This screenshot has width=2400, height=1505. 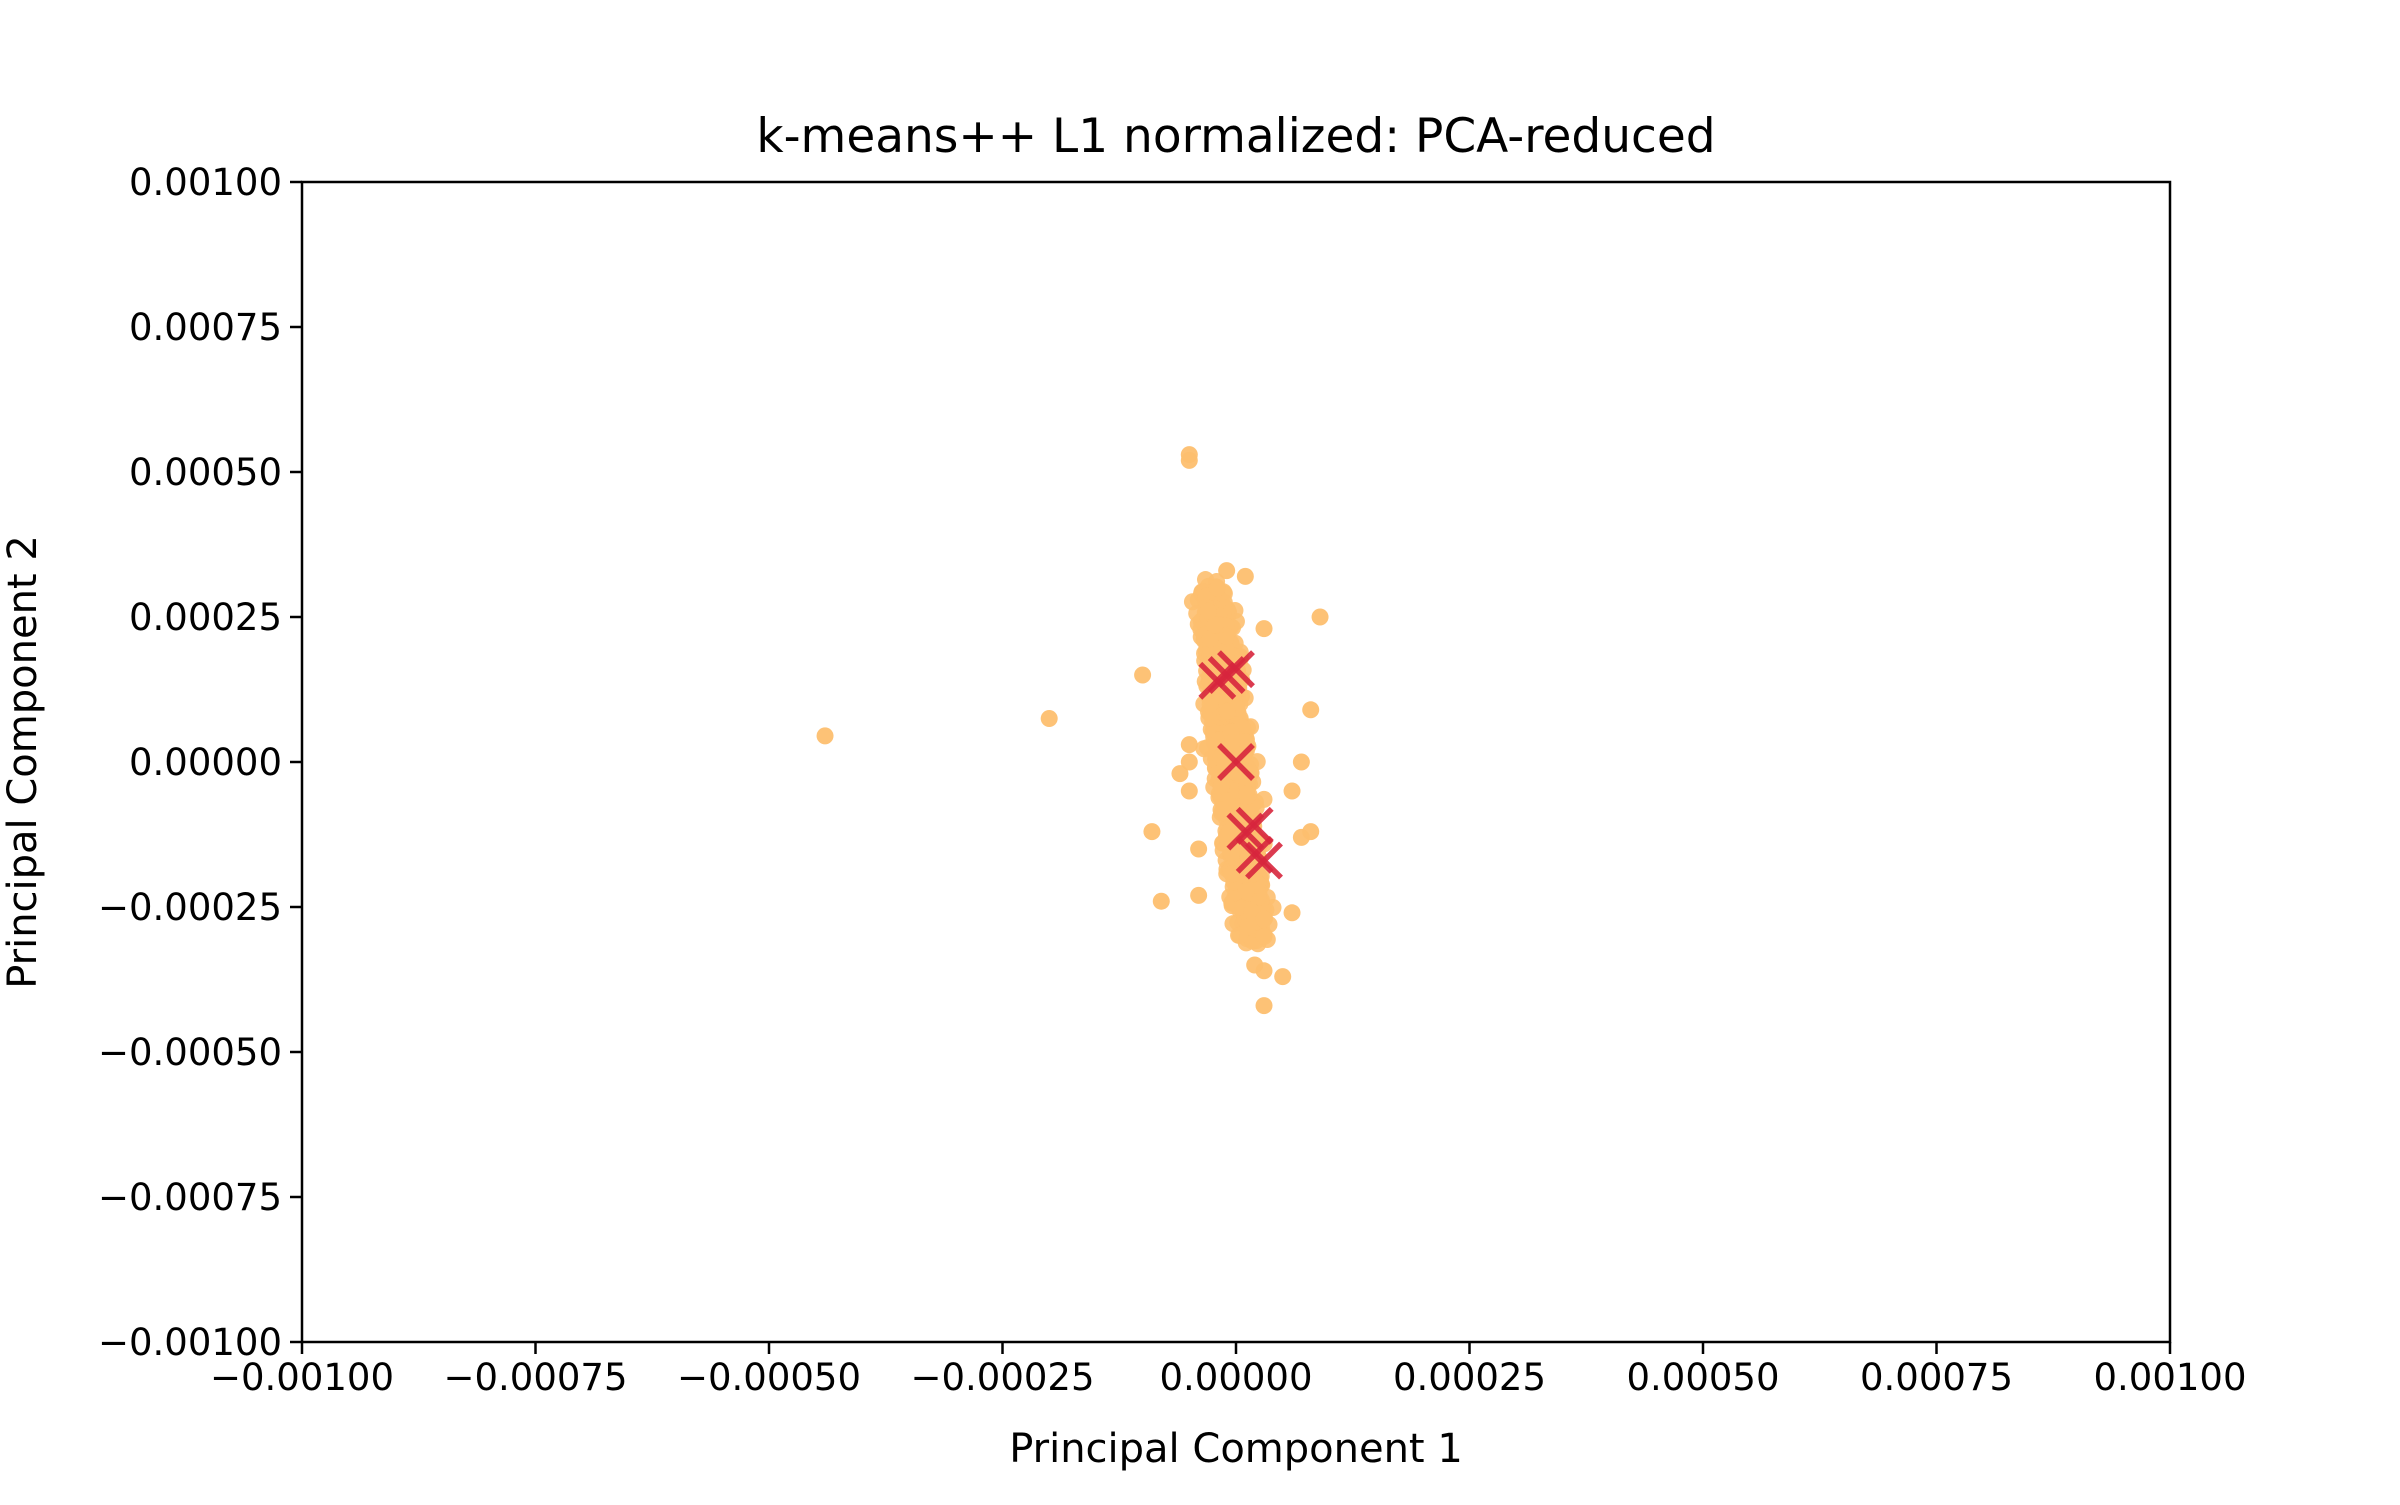 What do you see at coordinates (190, 1197) in the screenshot?
I see `y-tick-label: −0.00075` at bounding box center [190, 1197].